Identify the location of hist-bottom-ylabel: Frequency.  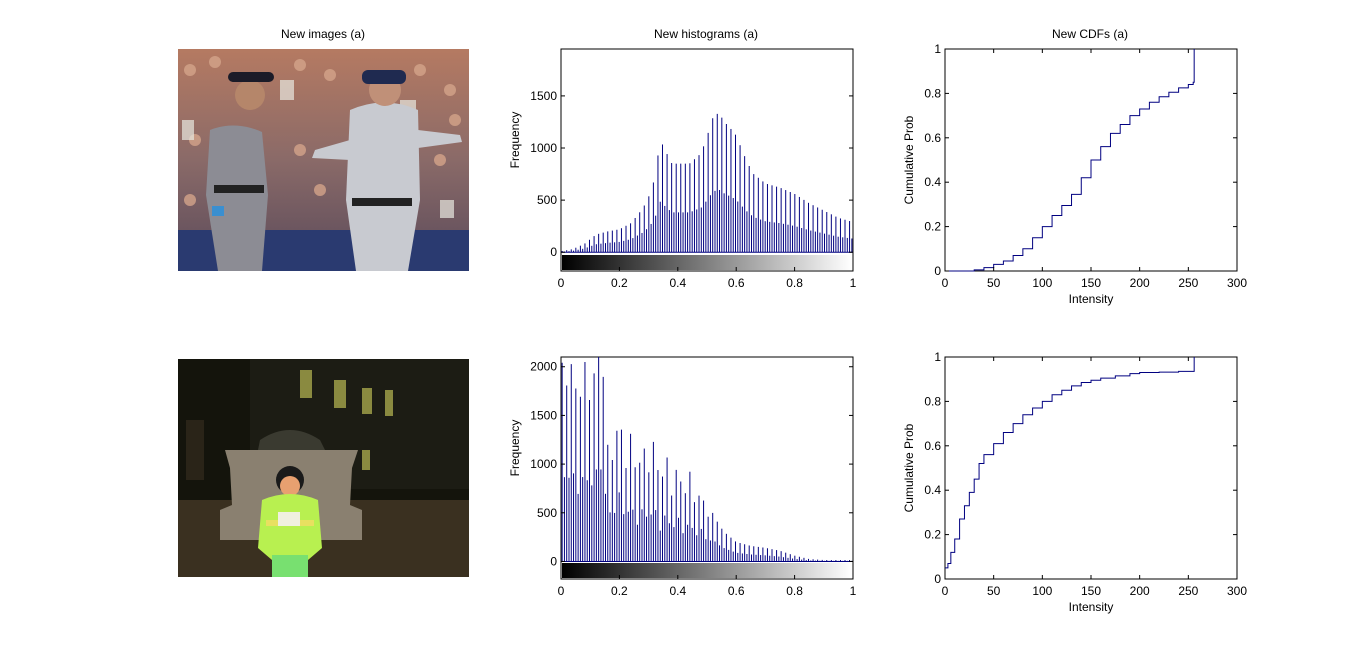
(515, 448).